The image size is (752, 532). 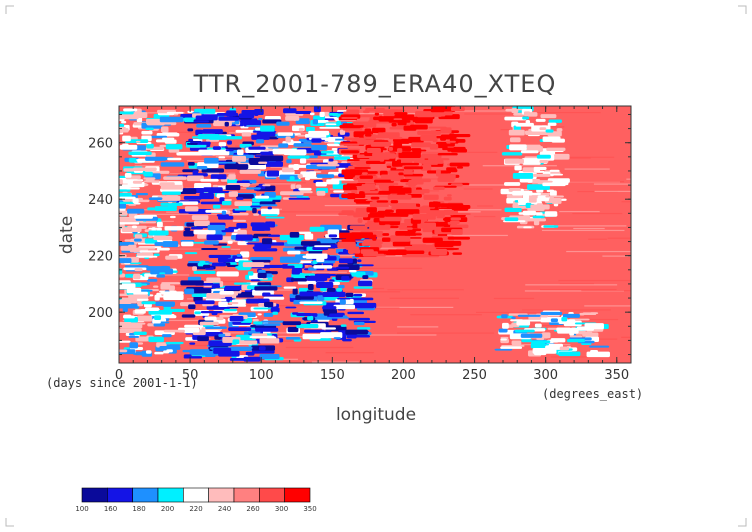 I want to click on x-tick-label: 300, so click(x=545, y=375).